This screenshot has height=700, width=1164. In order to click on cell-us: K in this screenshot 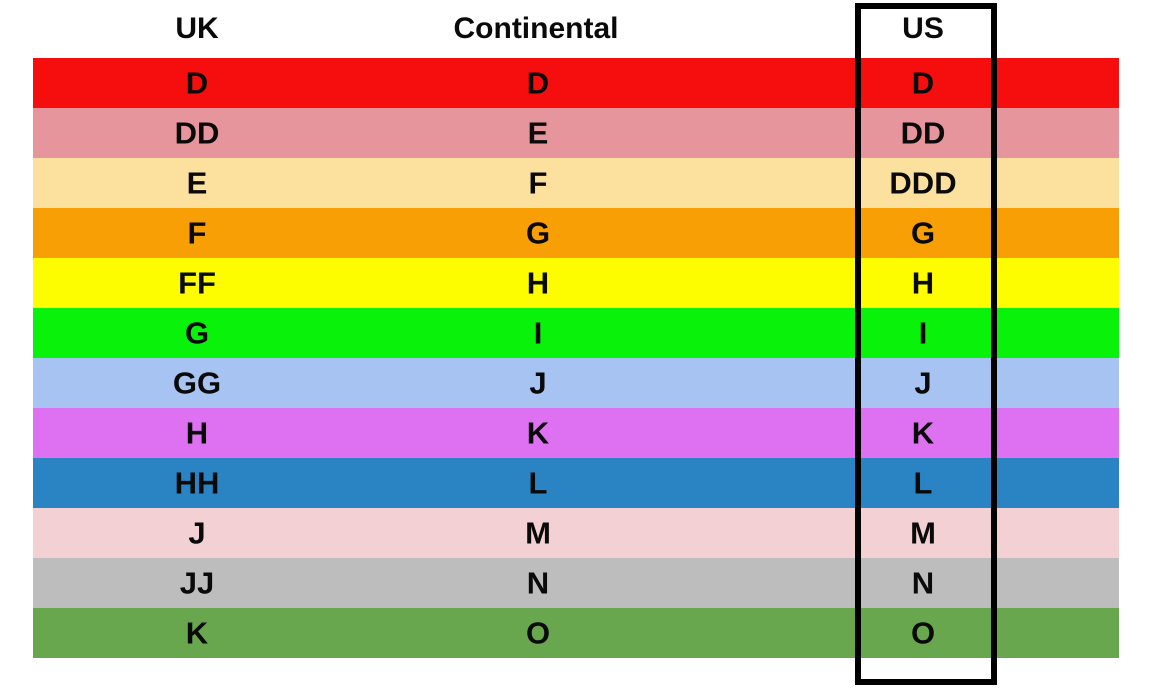, I will do `click(923, 433)`.